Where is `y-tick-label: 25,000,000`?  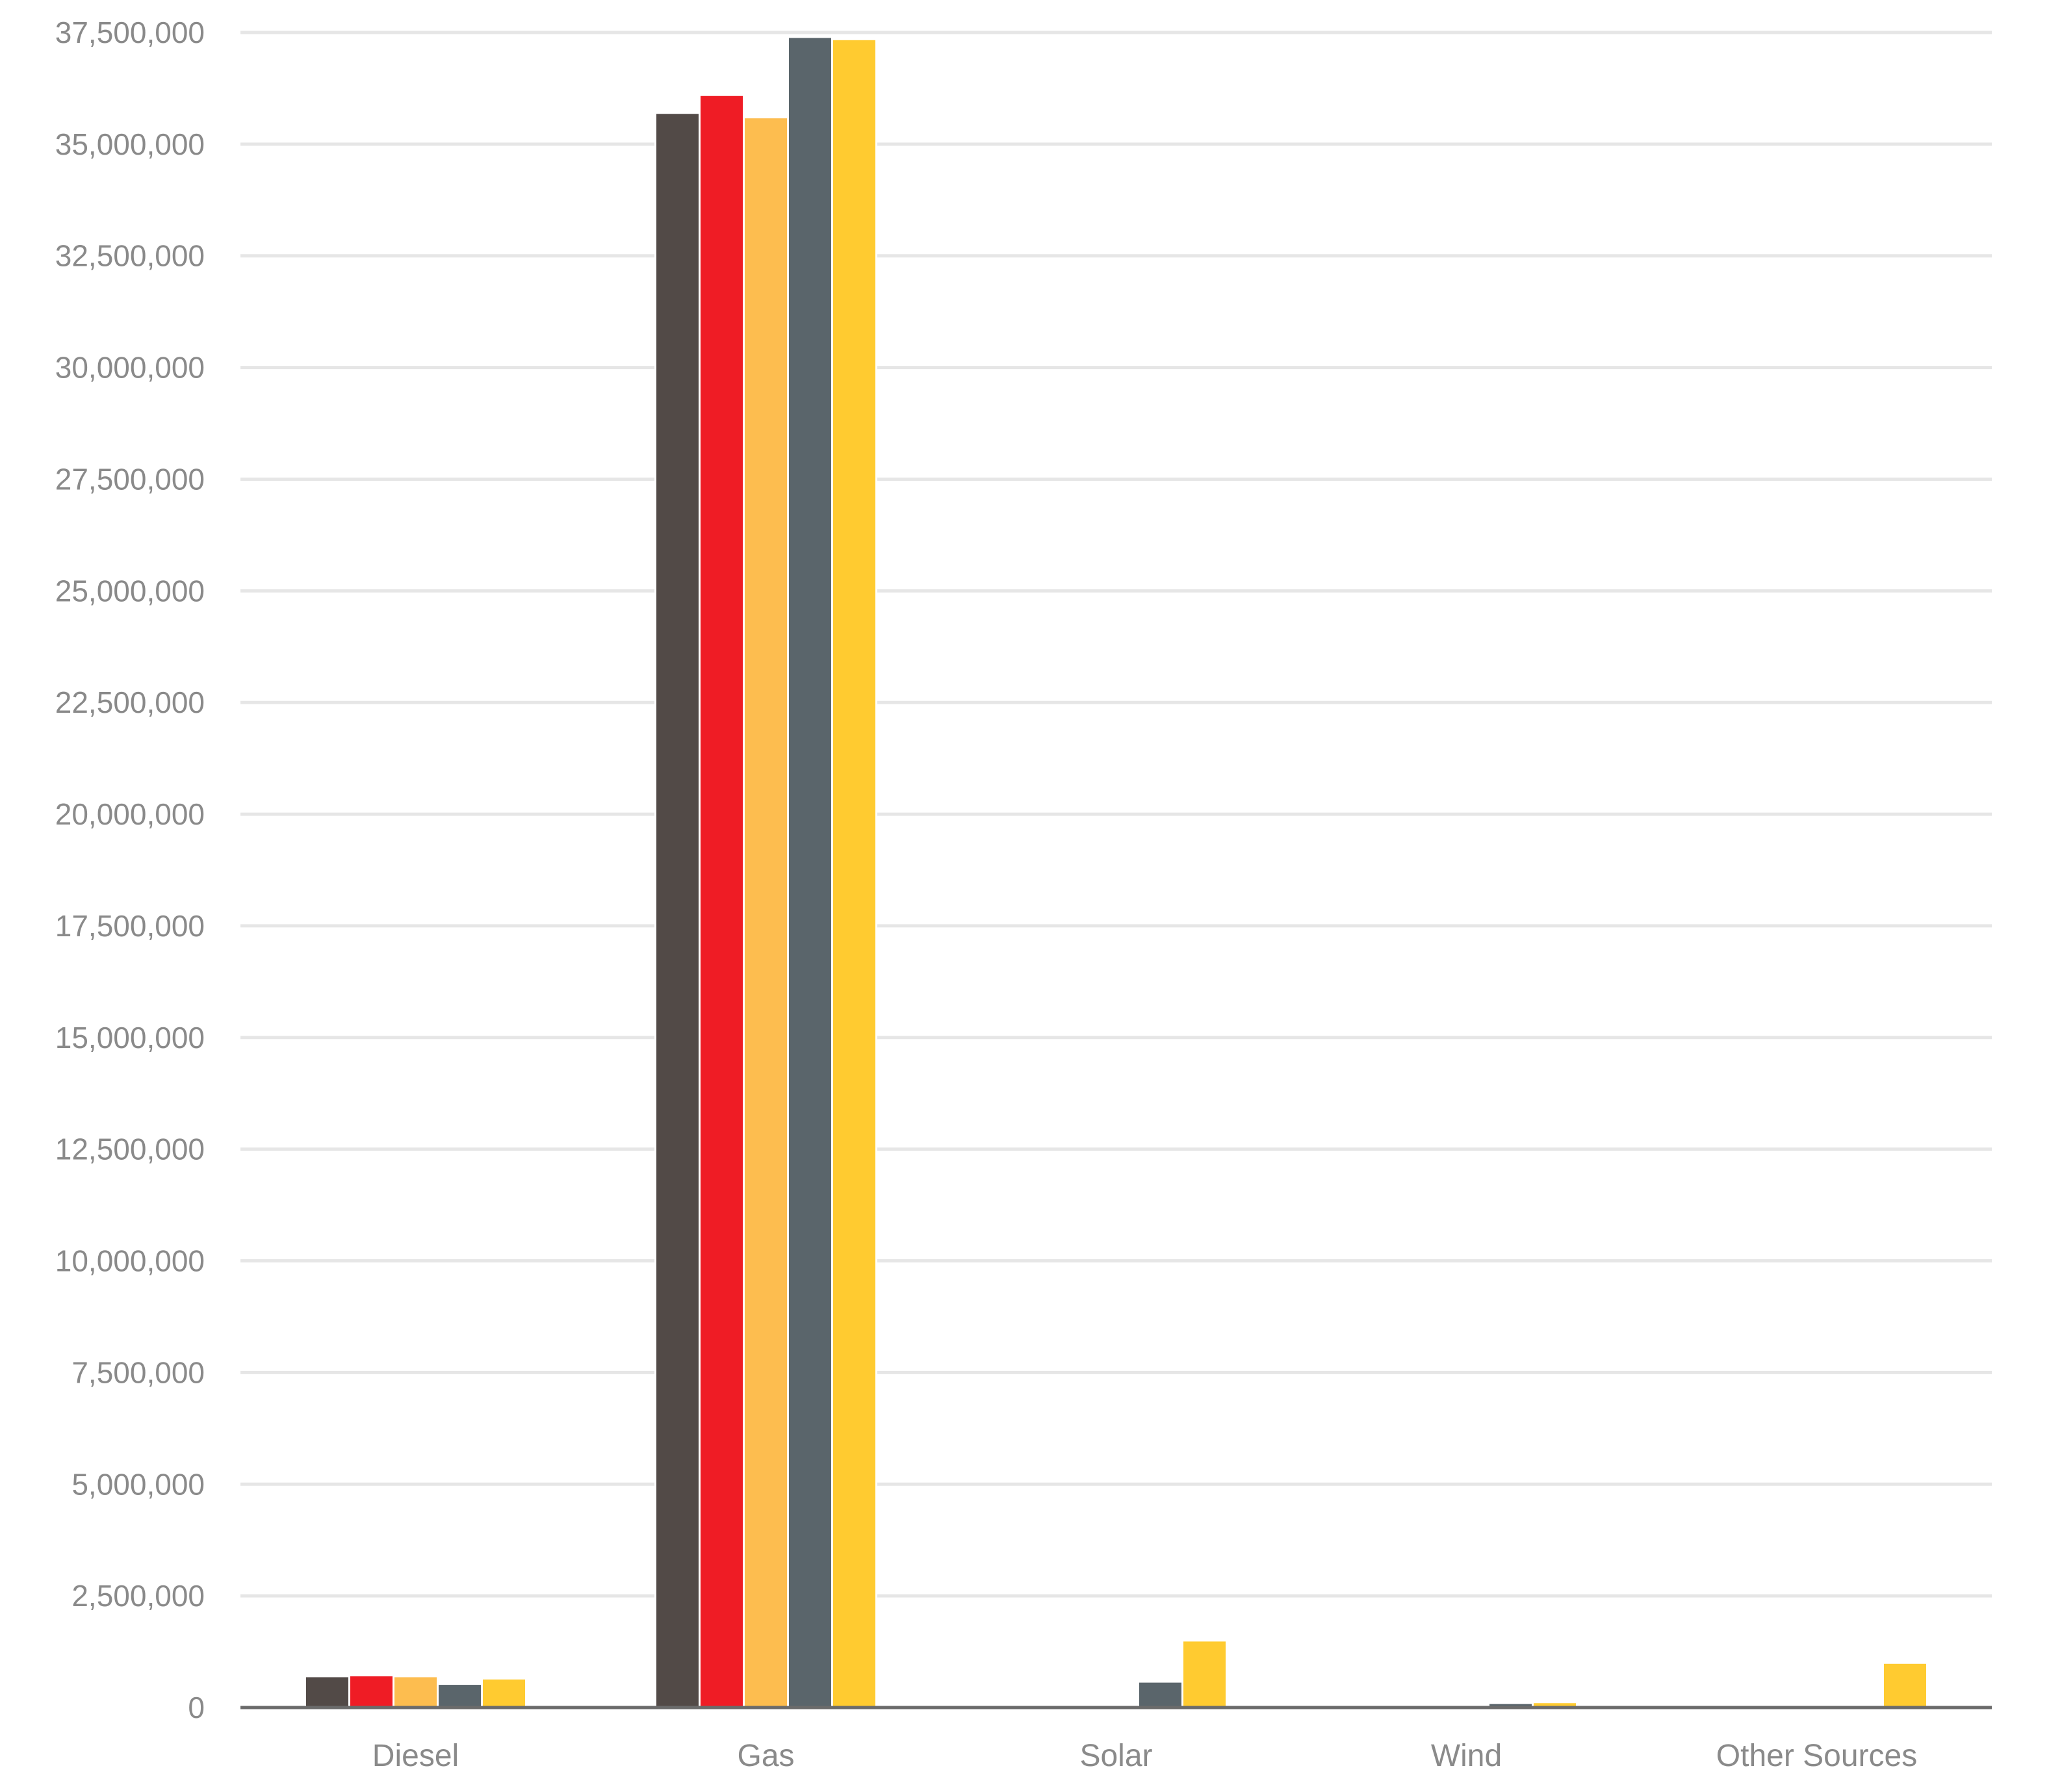
y-tick-label: 25,000,000 is located at coordinates (130, 591).